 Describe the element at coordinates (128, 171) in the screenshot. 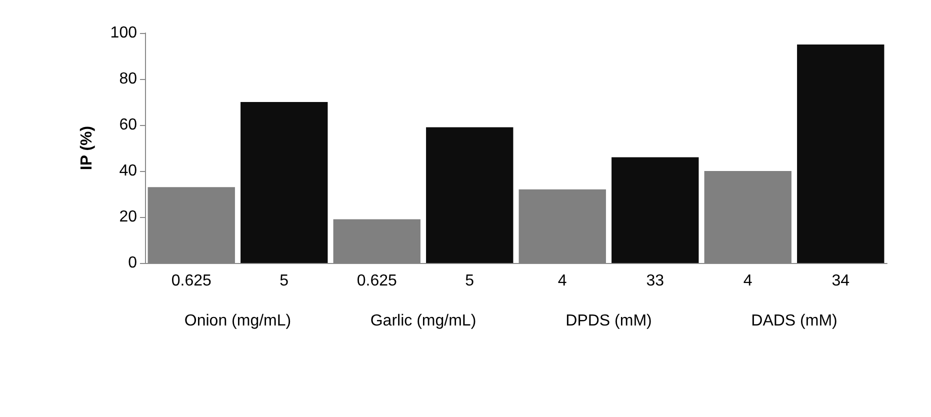

I see `y-tick-label: 40` at that location.